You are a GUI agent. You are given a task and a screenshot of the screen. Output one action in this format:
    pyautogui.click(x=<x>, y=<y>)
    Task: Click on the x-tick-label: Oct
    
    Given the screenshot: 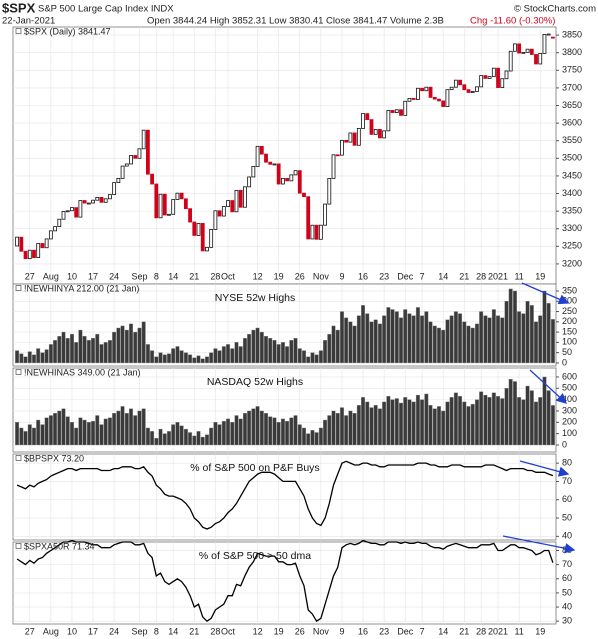 What is the action you would take?
    pyautogui.click(x=228, y=631)
    